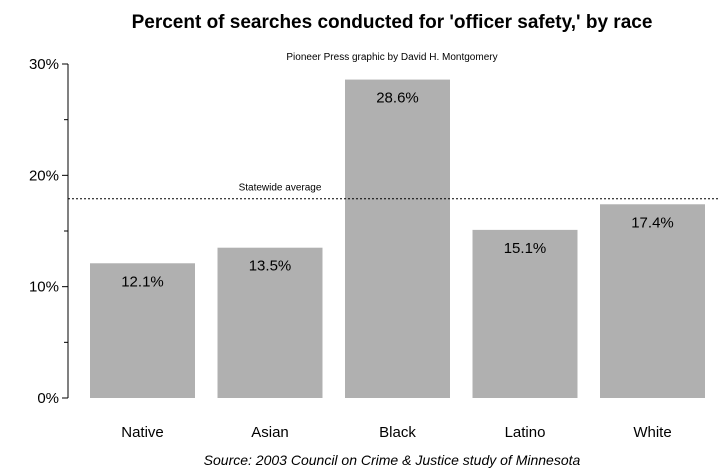  What do you see at coordinates (393, 191) in the screenshot?
I see `reference-line-group: Statewide average` at bounding box center [393, 191].